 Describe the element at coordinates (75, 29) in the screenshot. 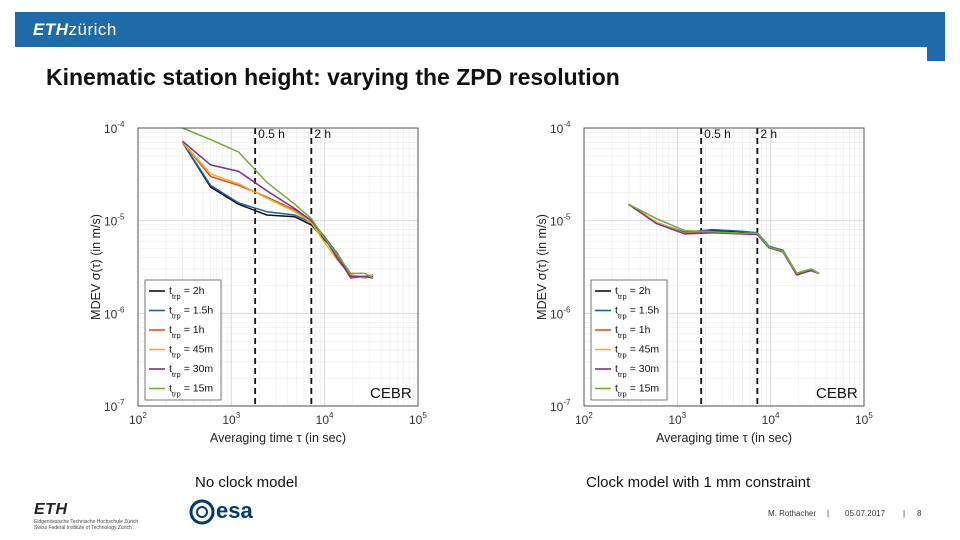

I see `eth-zurich-logo: ETHzürich` at that location.